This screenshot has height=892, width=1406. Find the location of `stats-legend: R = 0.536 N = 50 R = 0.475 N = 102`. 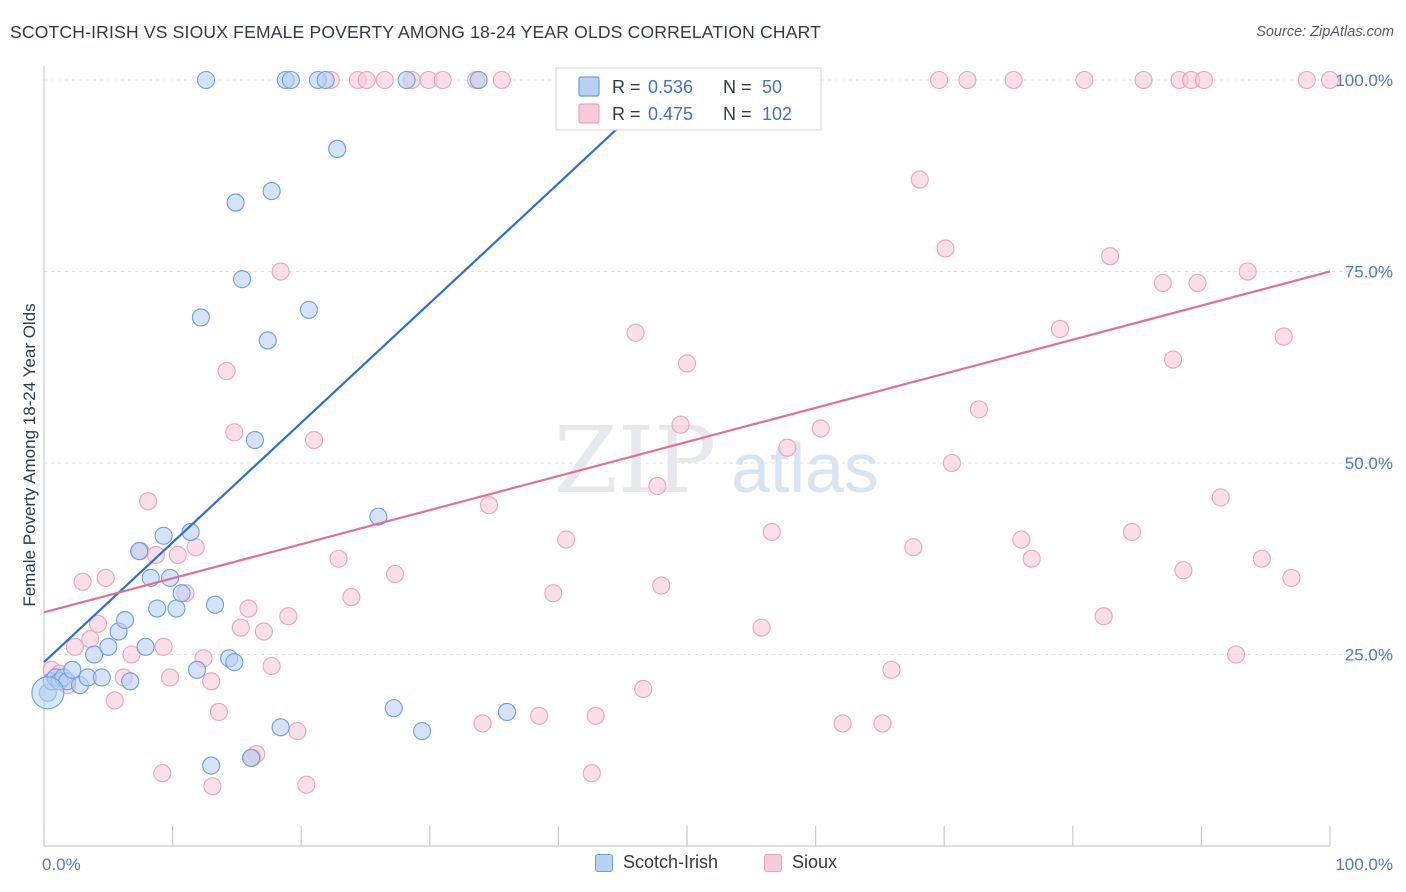

stats-legend: R = 0.536 N = 50 R = 0.475 N = 102 is located at coordinates (688, 99).